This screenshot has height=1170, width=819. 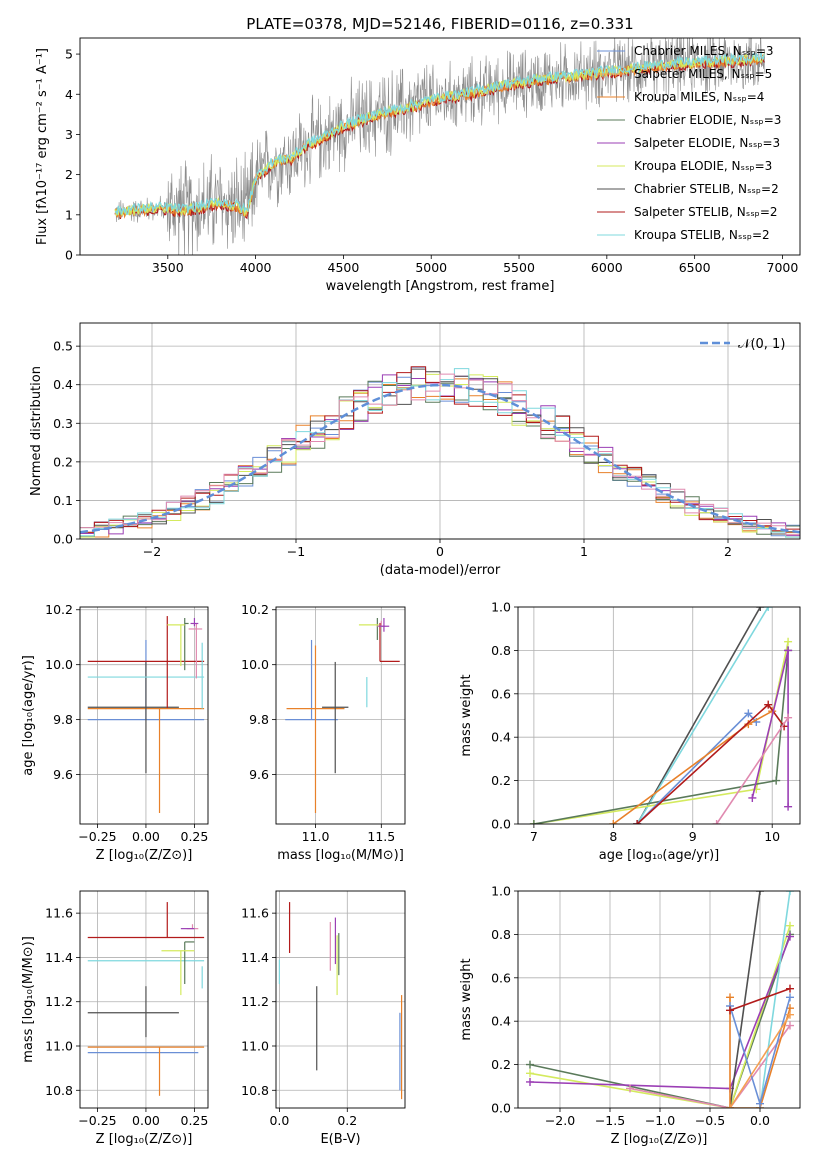 What do you see at coordinates (501, 977) in the screenshot?
I see `y-tick-label: 0.6` at bounding box center [501, 977].